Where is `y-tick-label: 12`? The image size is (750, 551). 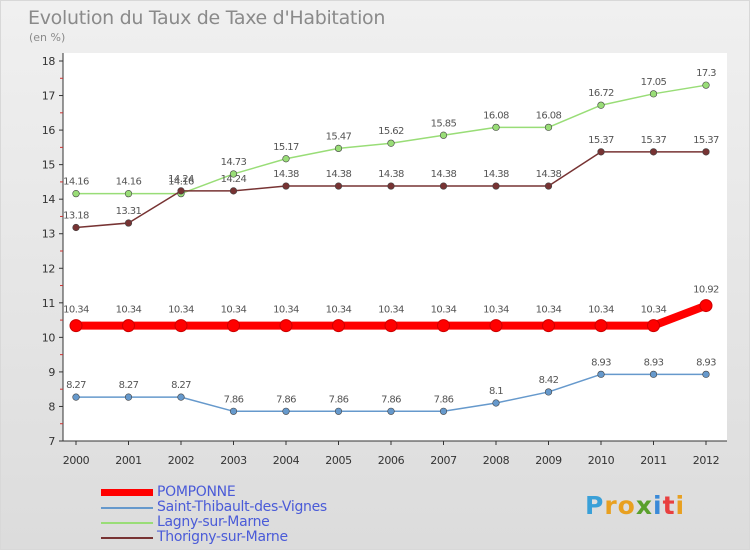
y-tick-label: 12 is located at coordinates (48, 268).